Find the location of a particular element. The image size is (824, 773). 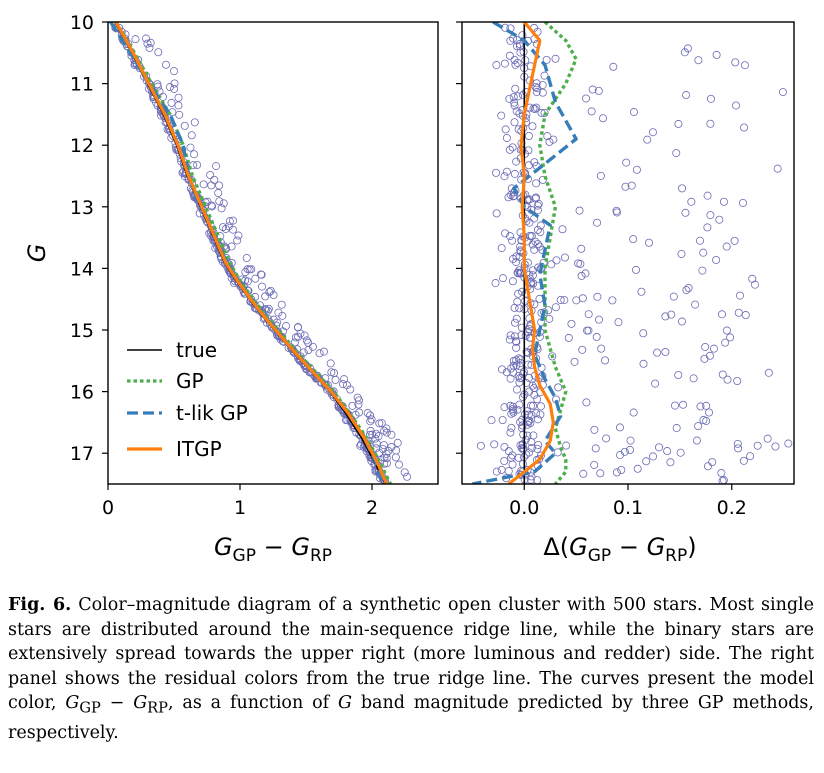

legend-item-gp: GP is located at coordinates (165, 381).